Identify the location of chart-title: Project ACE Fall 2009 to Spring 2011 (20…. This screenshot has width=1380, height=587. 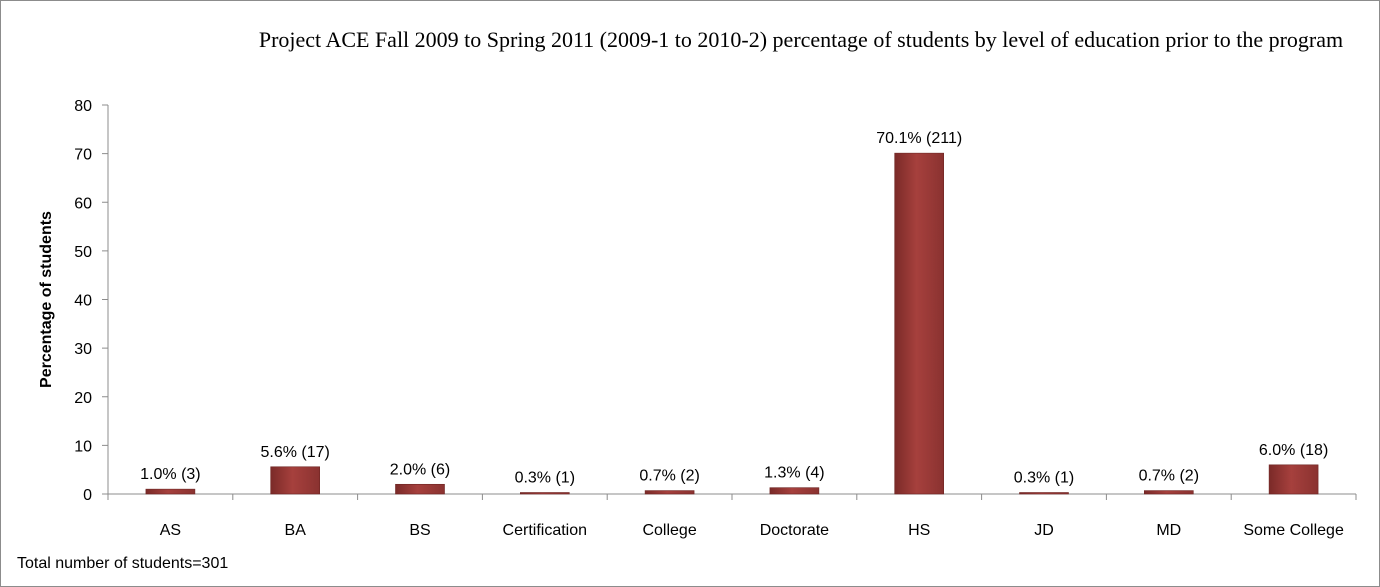
(801, 39).